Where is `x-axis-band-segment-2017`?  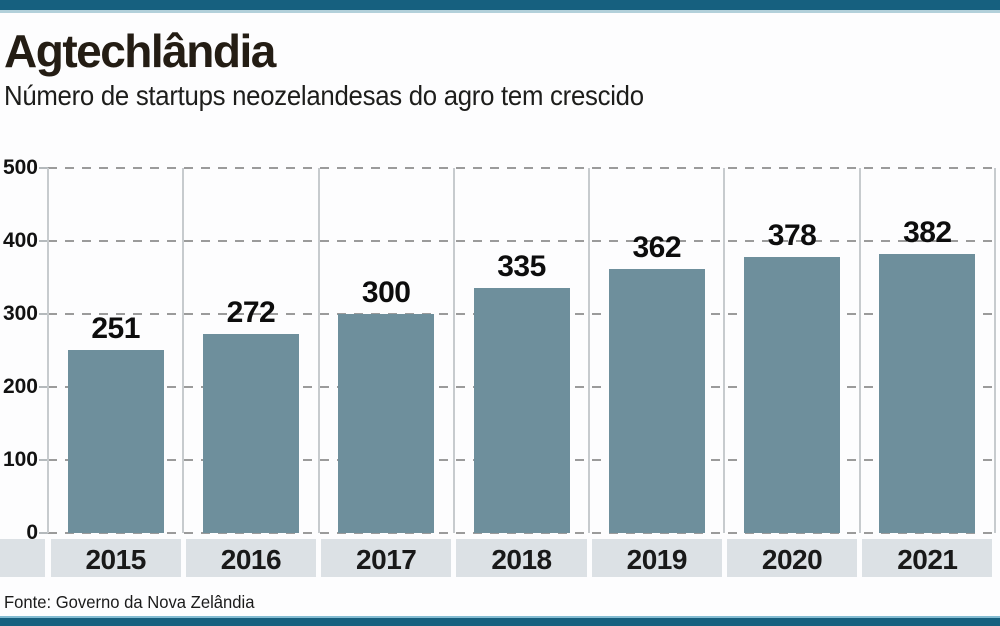 x-axis-band-segment-2017 is located at coordinates (386, 558).